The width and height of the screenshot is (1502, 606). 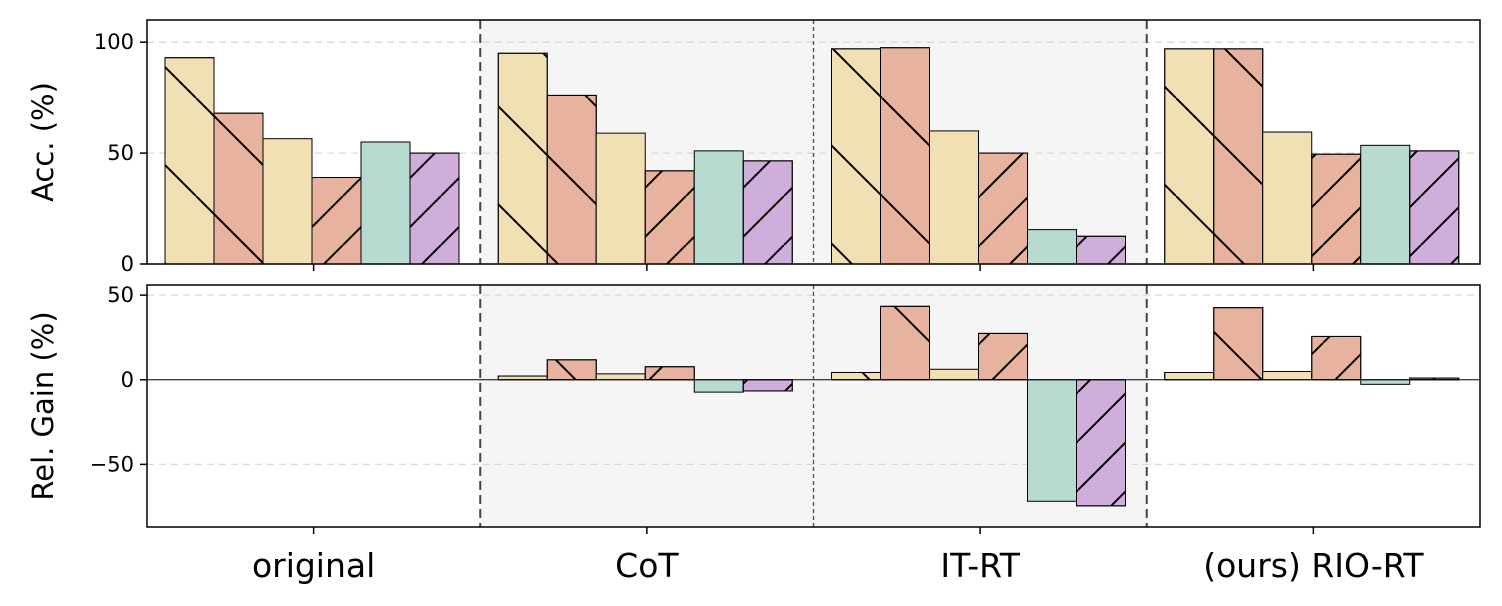 What do you see at coordinates (43, 405) in the screenshot?
I see `relative-gain-axis-label: Rel. Gain (%)` at bounding box center [43, 405].